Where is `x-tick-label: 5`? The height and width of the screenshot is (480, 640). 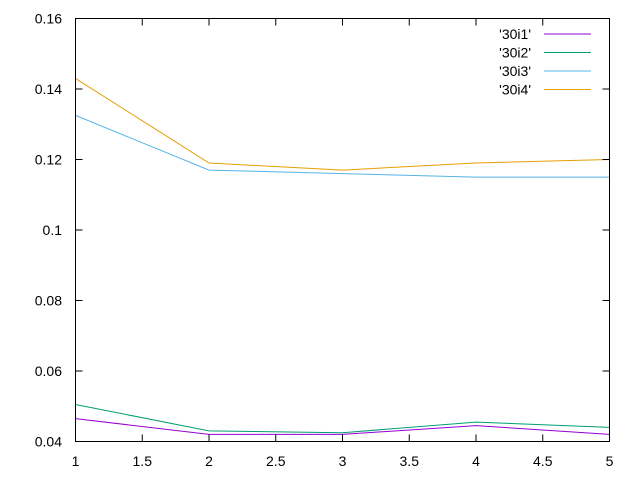 x-tick-label: 5 is located at coordinates (610, 461).